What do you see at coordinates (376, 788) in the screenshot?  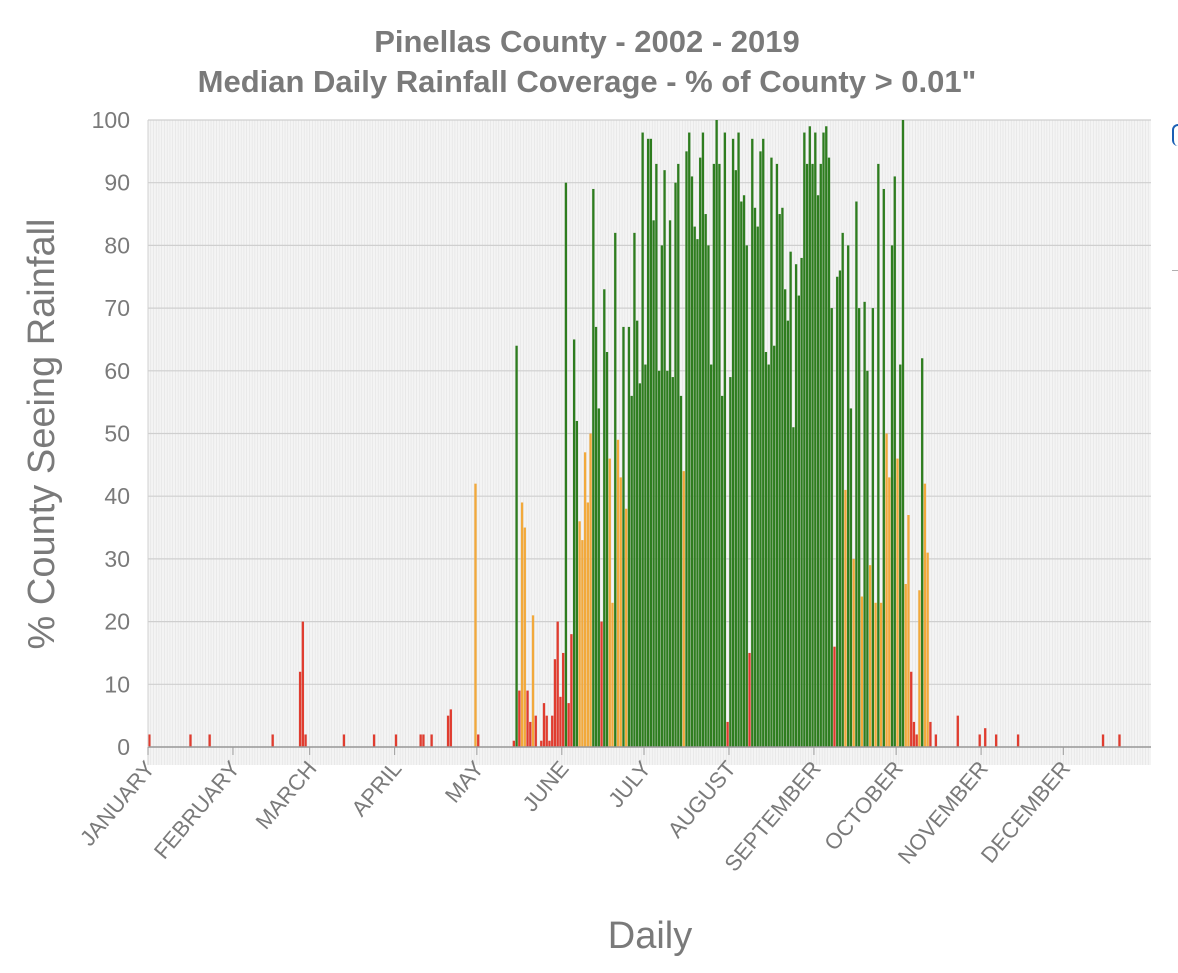 I see `x-tick-label: APRIL` at bounding box center [376, 788].